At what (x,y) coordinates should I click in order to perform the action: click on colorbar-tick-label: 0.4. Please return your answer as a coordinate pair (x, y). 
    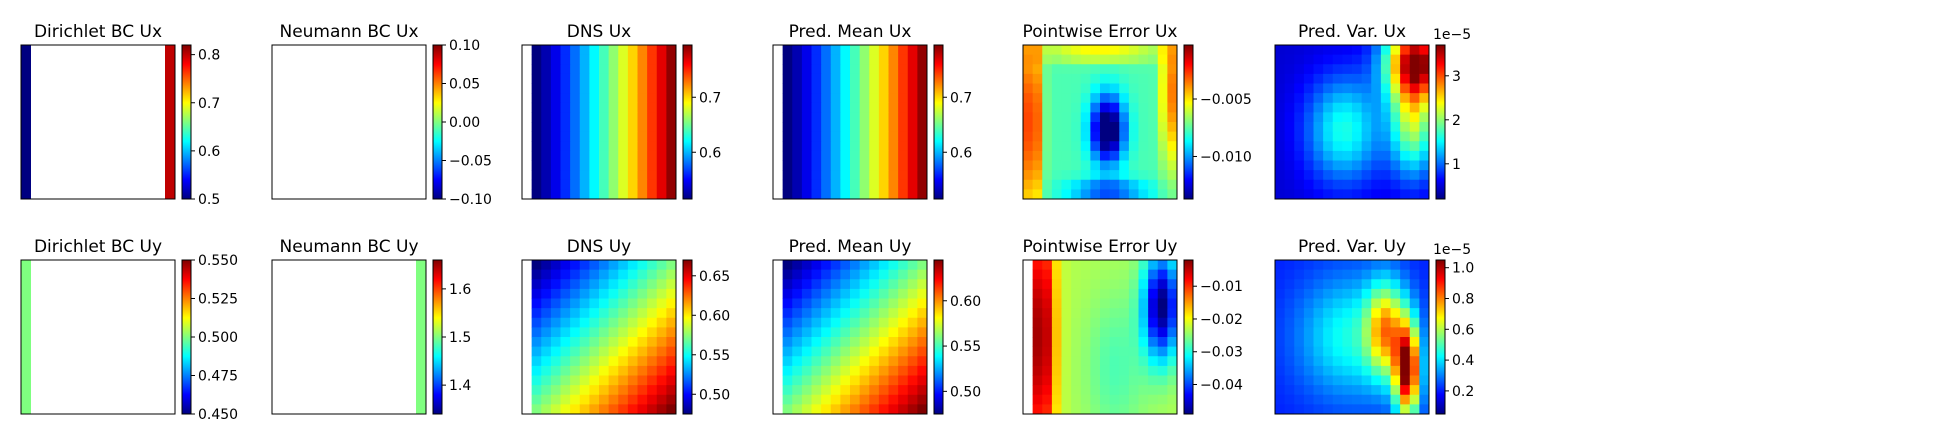
    Looking at the image, I should click on (1463, 361).